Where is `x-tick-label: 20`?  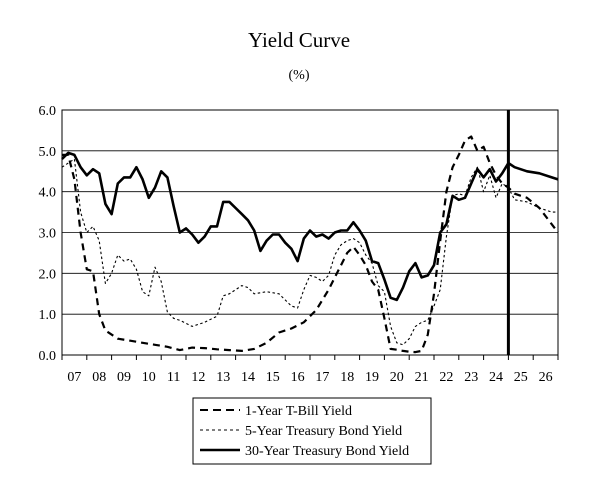 x-tick-label: 20 is located at coordinates (397, 377).